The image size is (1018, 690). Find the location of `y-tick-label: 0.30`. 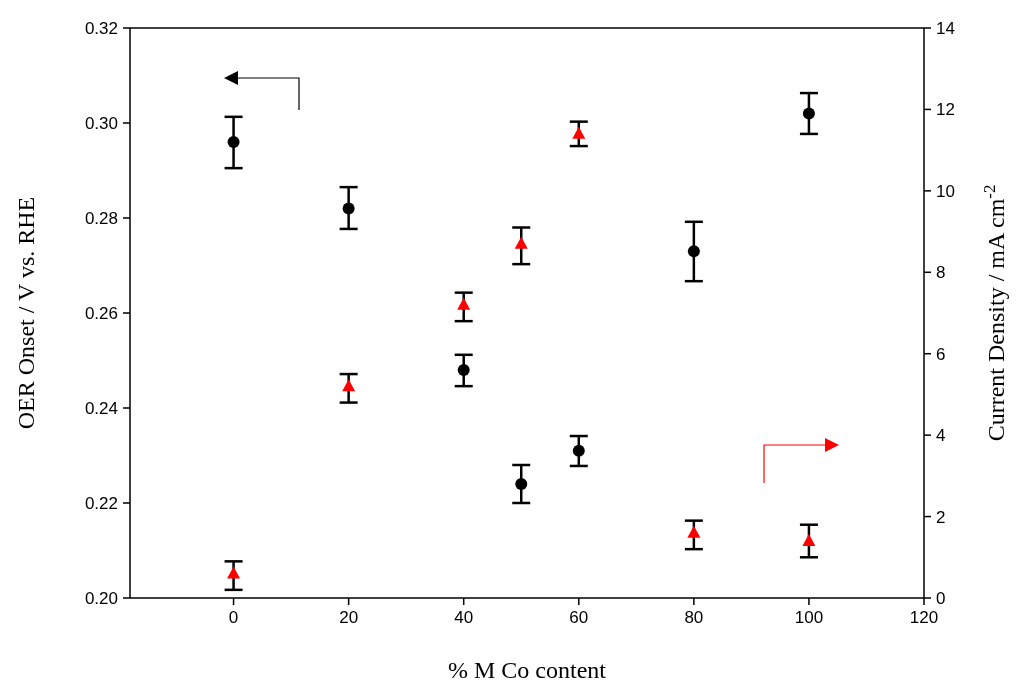

y-tick-label: 0.30 is located at coordinates (101, 123).